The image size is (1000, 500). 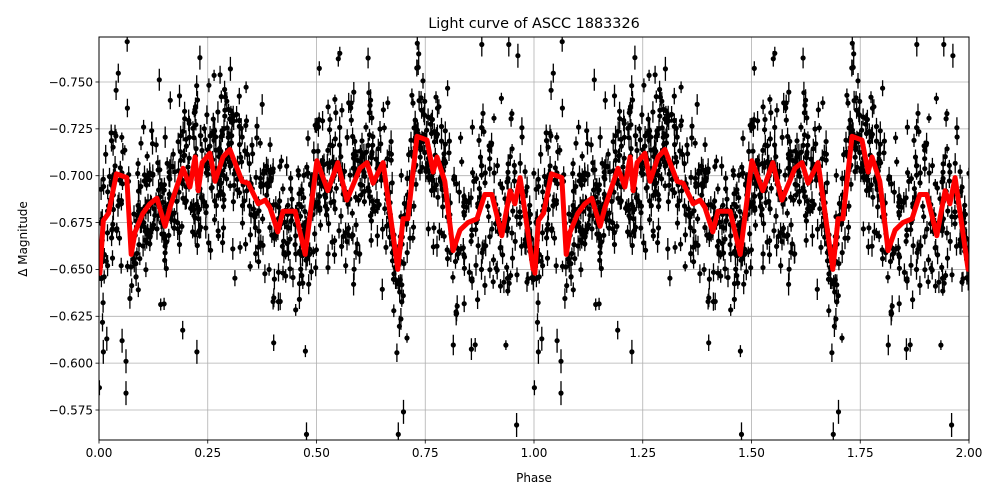 I want to click on x-tick-label: 1.75, so click(x=860, y=453).